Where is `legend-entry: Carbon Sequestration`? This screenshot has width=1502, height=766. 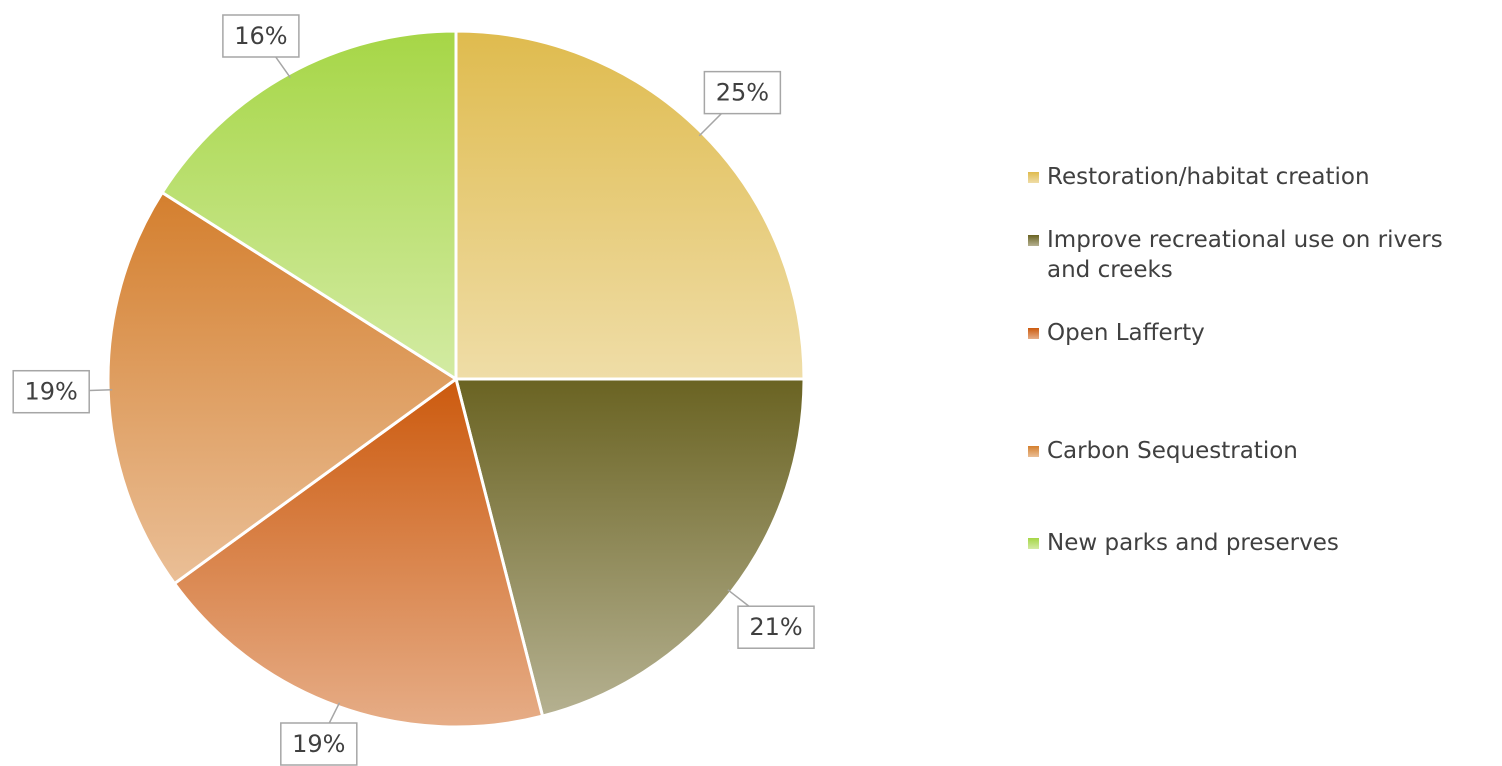
legend-entry: Carbon Sequestration is located at coordinates (1263, 451).